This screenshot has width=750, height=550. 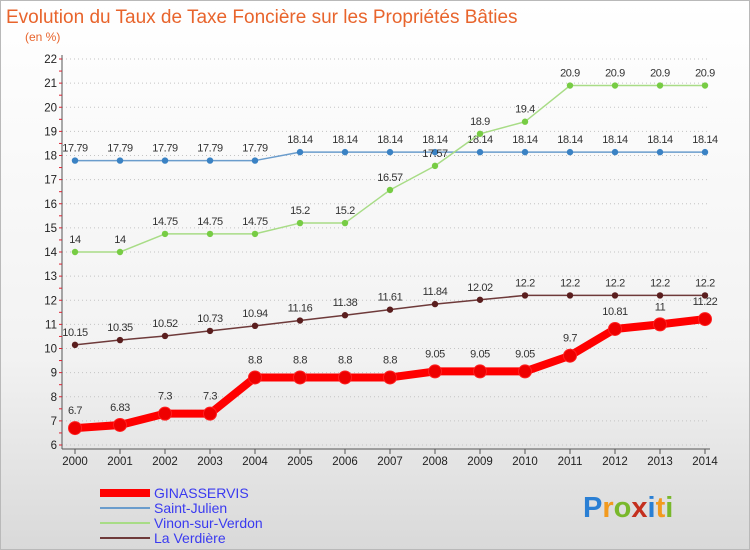 What do you see at coordinates (345, 462) in the screenshot?
I see `x-tick-2006: 2006` at bounding box center [345, 462].